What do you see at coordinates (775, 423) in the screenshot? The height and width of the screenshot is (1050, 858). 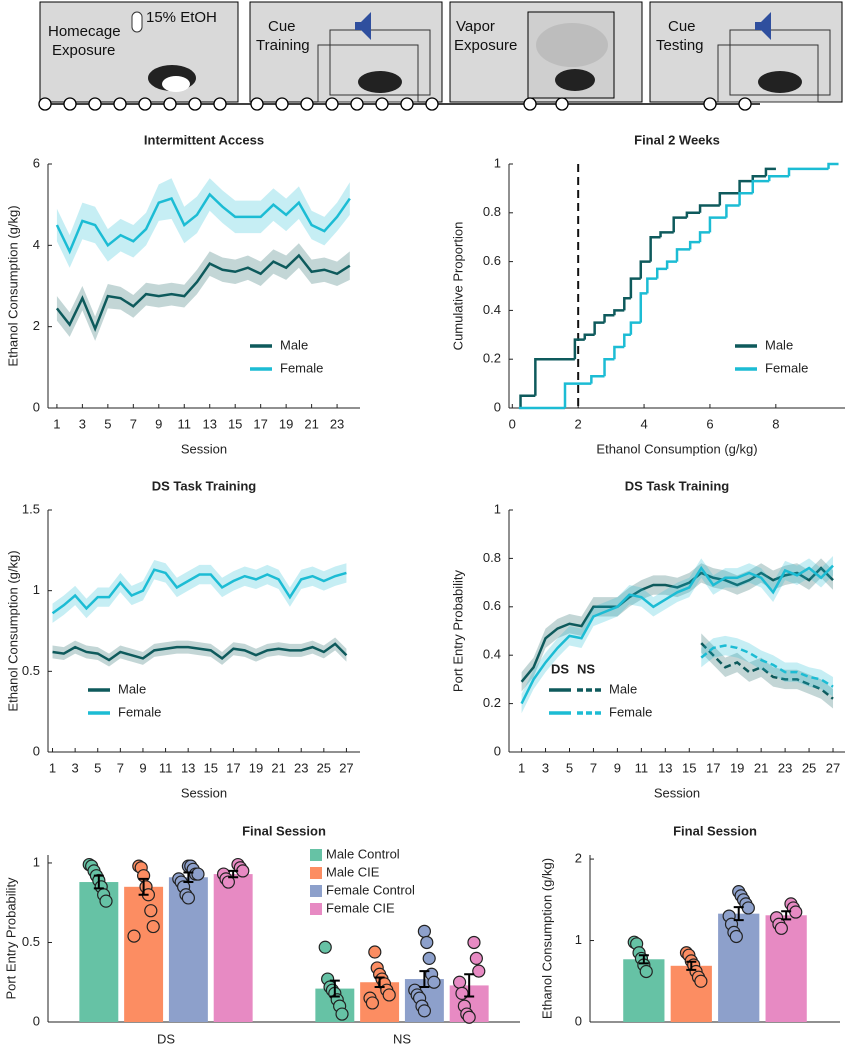 I see `x-tick-label: 8` at bounding box center [775, 423].